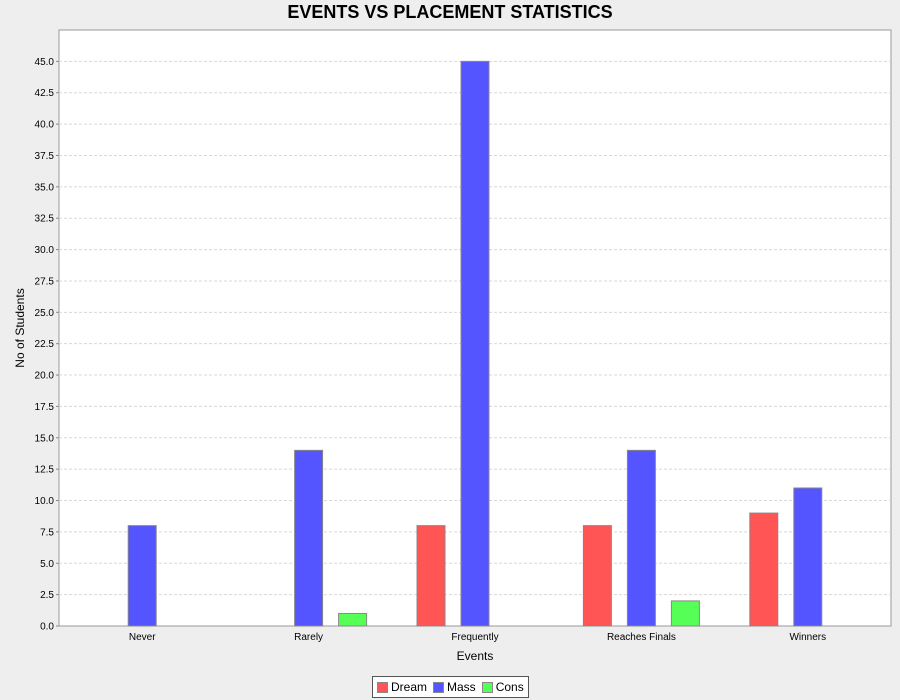 This screenshot has height=700, width=900. Describe the element at coordinates (45, 313) in the screenshot. I see `y-tick-label: 25.0` at that location.